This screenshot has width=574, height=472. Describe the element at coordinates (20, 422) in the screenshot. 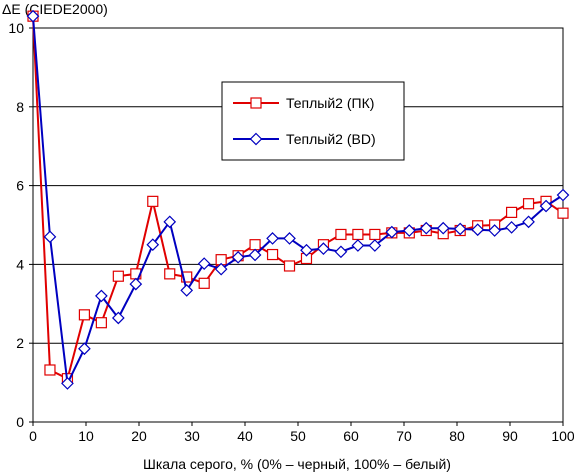

I see `y-tick-label-0: 0` at that location.